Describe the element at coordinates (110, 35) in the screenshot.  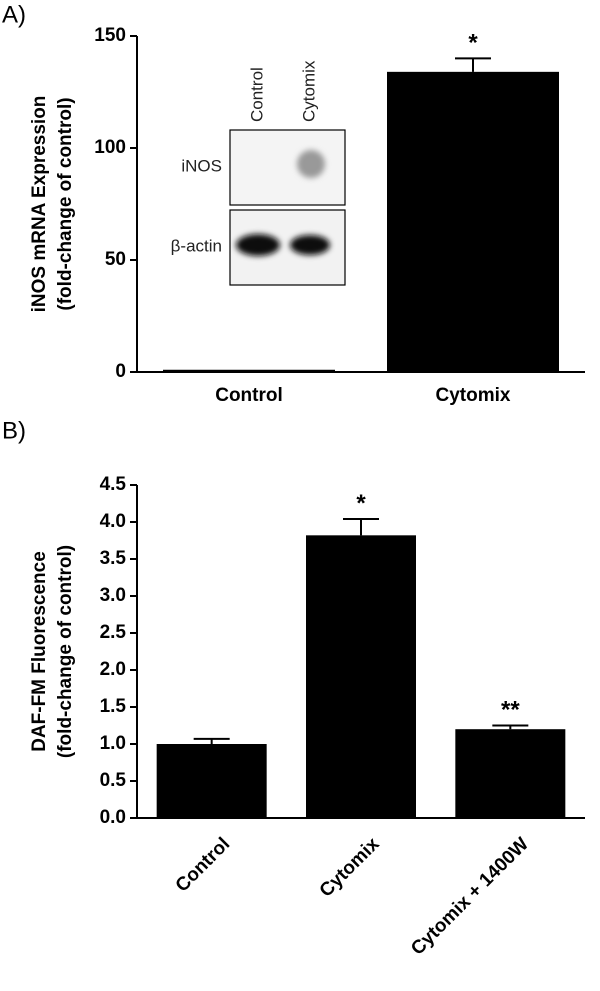
I see `y-tick-label: 150` at that location.